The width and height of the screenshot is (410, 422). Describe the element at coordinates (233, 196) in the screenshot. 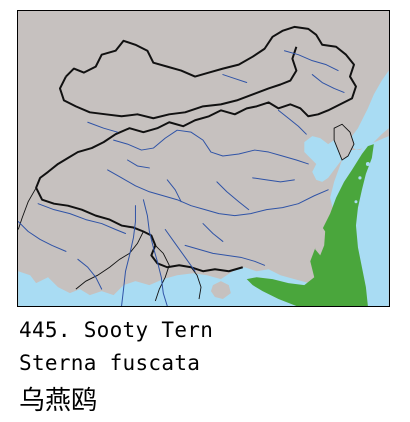

I see `river-hanshui` at that location.